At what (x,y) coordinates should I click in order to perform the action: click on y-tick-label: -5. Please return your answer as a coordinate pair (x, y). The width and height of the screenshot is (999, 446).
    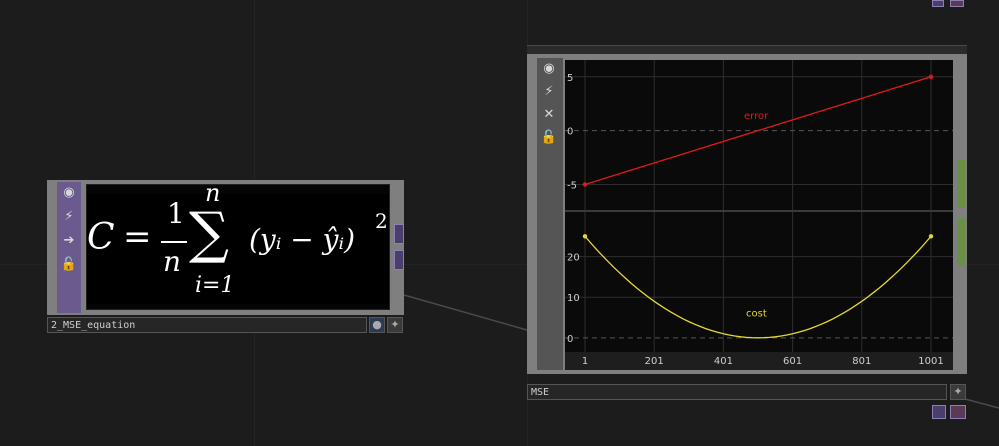
    Looking at the image, I should click on (572, 185).